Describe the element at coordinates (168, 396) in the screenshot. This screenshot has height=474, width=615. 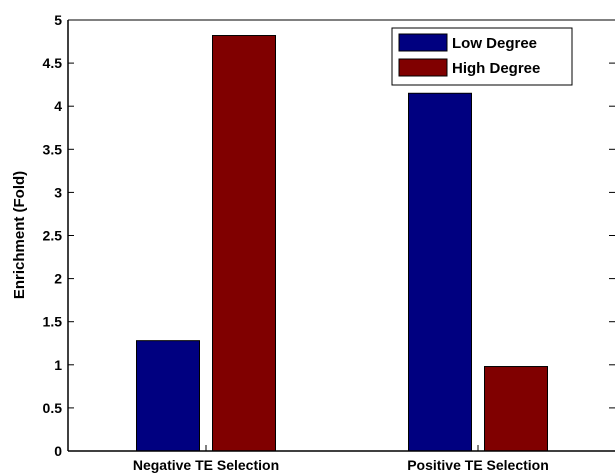
I see `bar-low-degree-negative` at that location.